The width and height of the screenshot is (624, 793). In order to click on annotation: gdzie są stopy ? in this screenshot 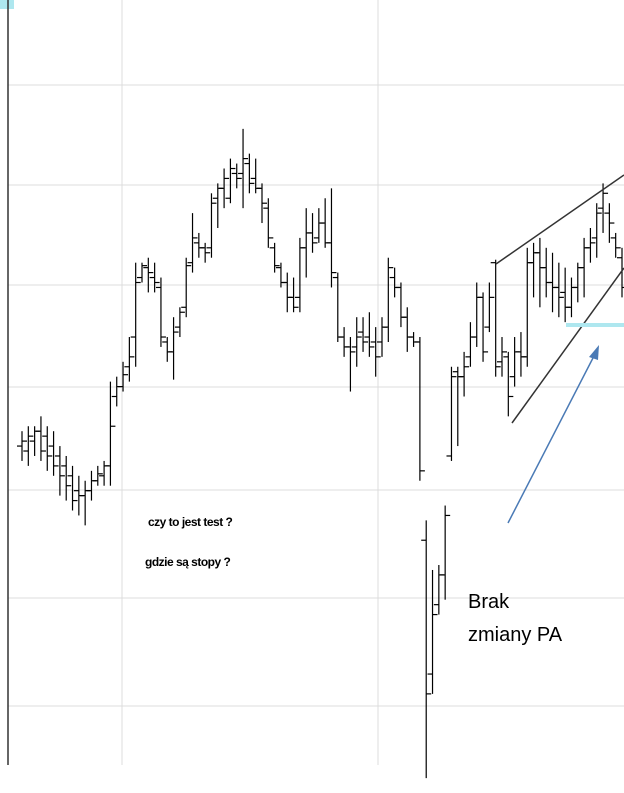, I will do `click(188, 562)`.